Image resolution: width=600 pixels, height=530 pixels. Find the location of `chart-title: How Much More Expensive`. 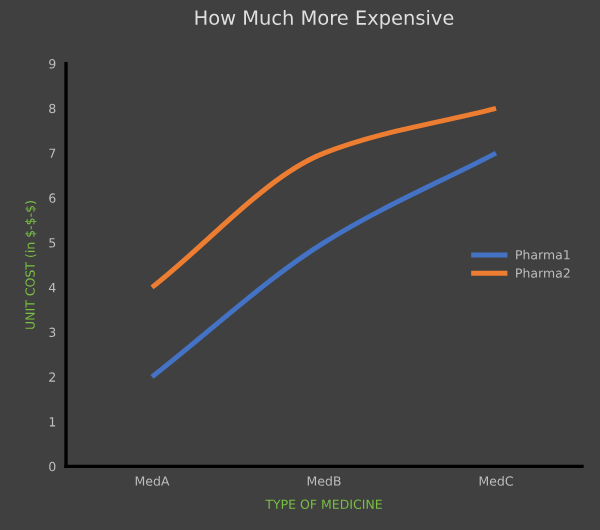

chart-title: How Much More Expensive is located at coordinates (324, 19).